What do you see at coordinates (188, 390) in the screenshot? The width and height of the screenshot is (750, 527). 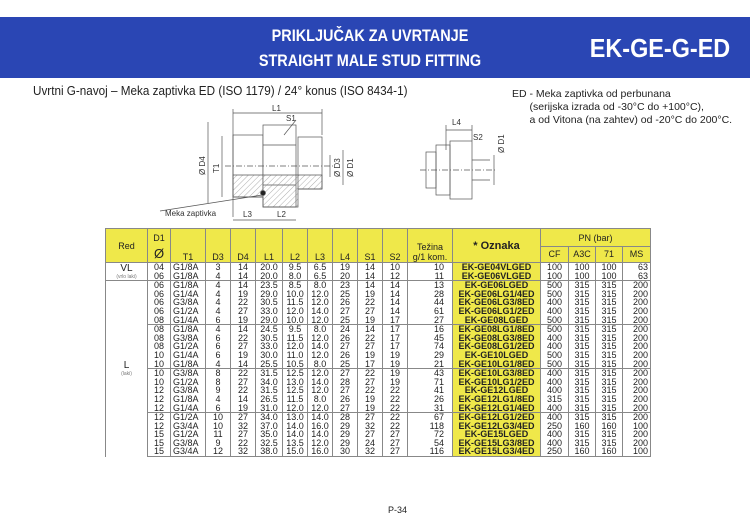 I see `cell-t1: G3/8A` at bounding box center [188, 390].